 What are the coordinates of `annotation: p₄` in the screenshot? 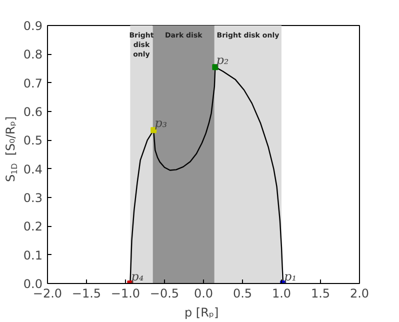 It's located at (137, 277).